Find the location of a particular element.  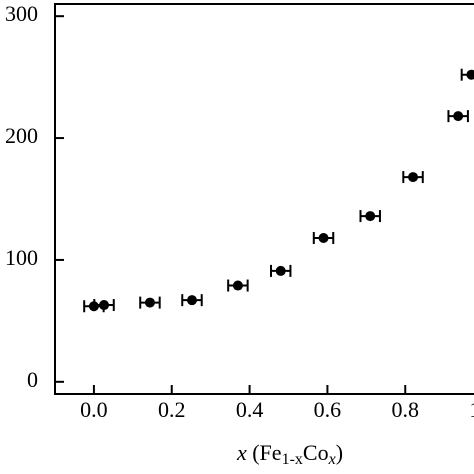

y-tick-label: 0 is located at coordinates (32, 379).